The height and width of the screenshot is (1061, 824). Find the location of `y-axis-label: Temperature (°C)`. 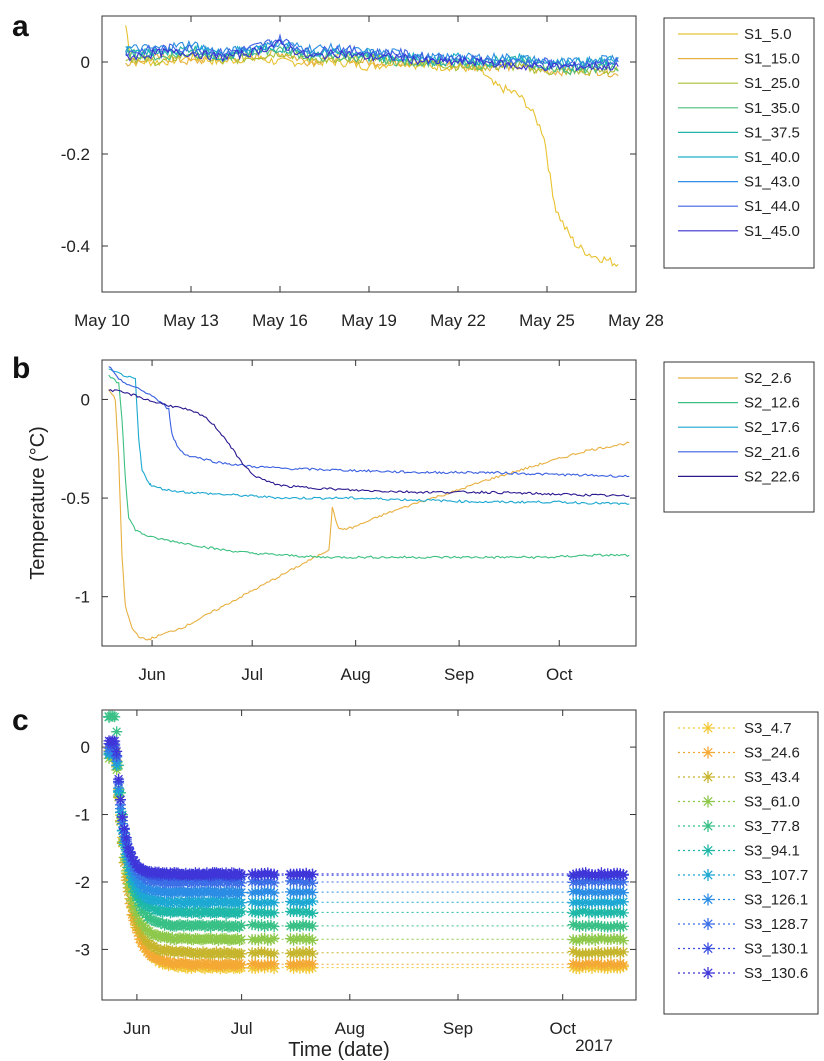

y-axis-label: Temperature (°C) is located at coordinates (38, 503).